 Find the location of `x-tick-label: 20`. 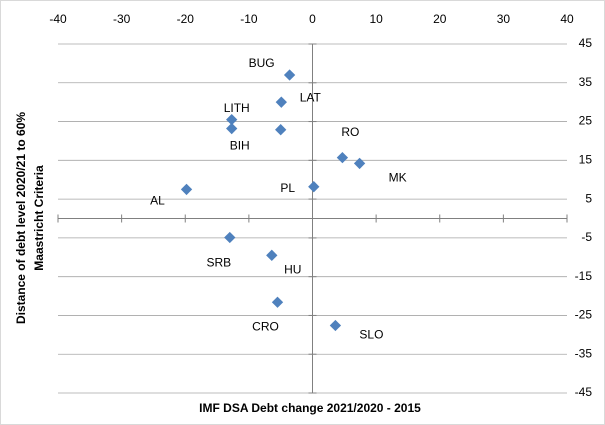

x-tick-label: 20 is located at coordinates (440, 19).